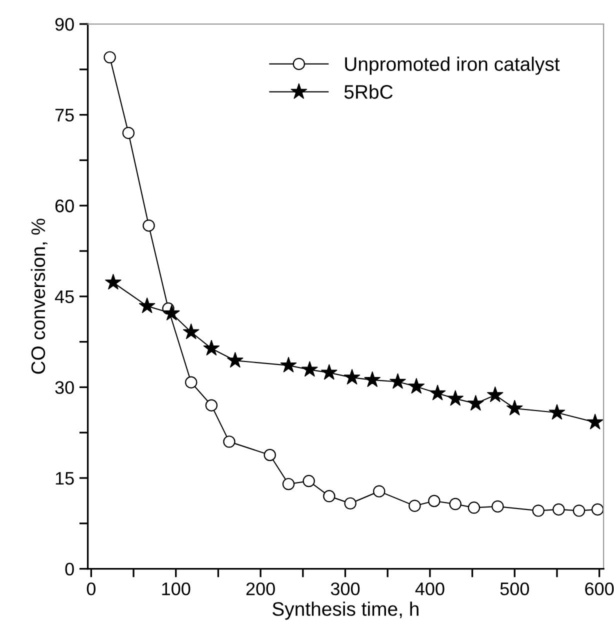 Image resolution: width=614 pixels, height=632 pixels. I want to click on y-tick-label: 75, so click(64, 115).